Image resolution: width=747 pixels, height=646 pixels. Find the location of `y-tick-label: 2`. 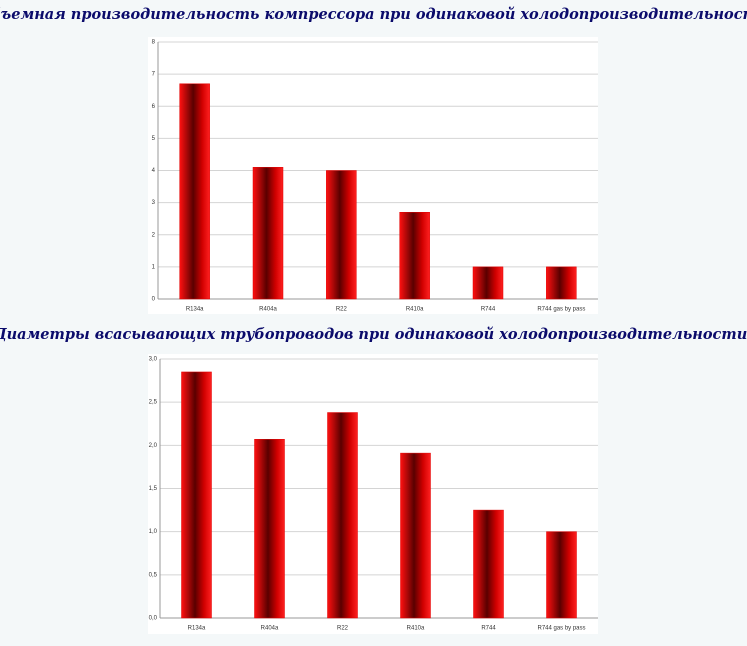

y-tick-label: 2 is located at coordinates (154, 235).